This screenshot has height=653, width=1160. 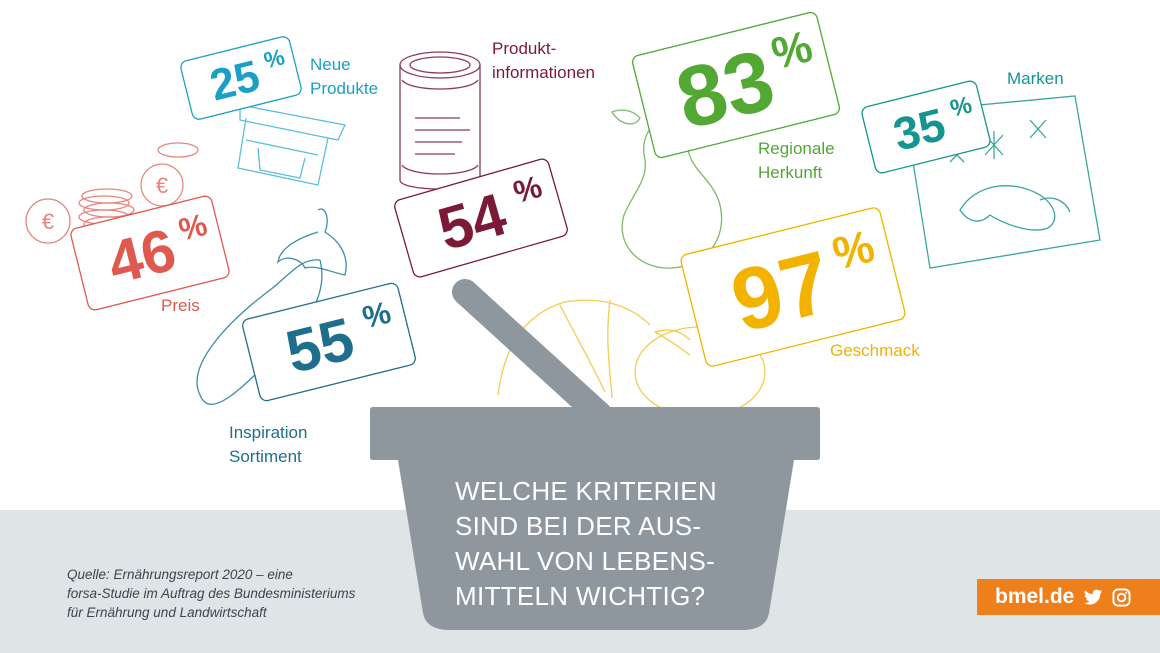 I want to click on value-tag: 83%, so click(x=736, y=85).